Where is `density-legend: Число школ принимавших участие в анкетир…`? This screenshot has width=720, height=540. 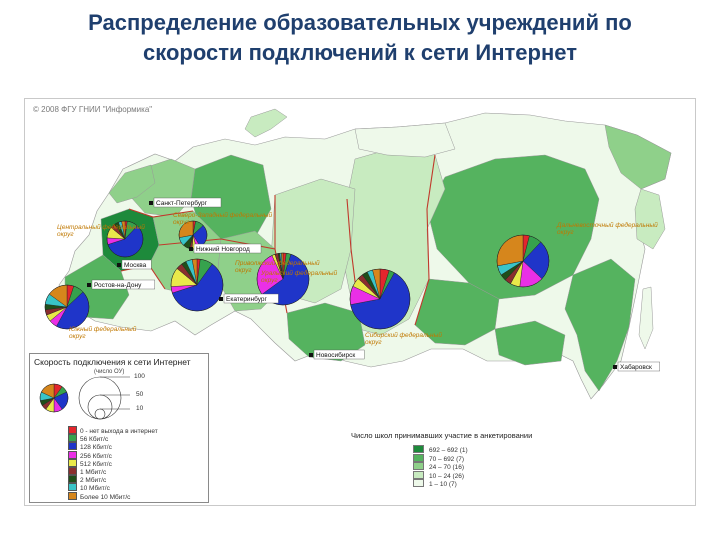
density-legend: Число школ принимавших участие в анкетир… is located at coordinates (462, 463).